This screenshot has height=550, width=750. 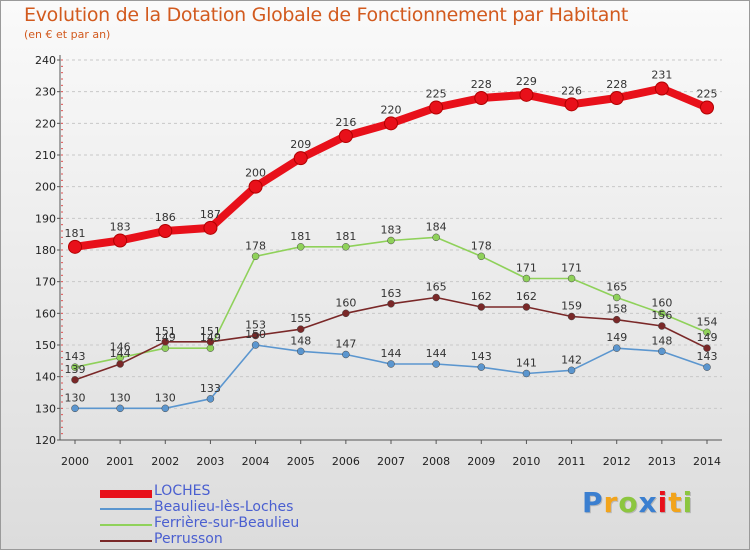 What do you see at coordinates (45, 408) in the screenshot?
I see `y-tick-label: 130` at bounding box center [45, 408].